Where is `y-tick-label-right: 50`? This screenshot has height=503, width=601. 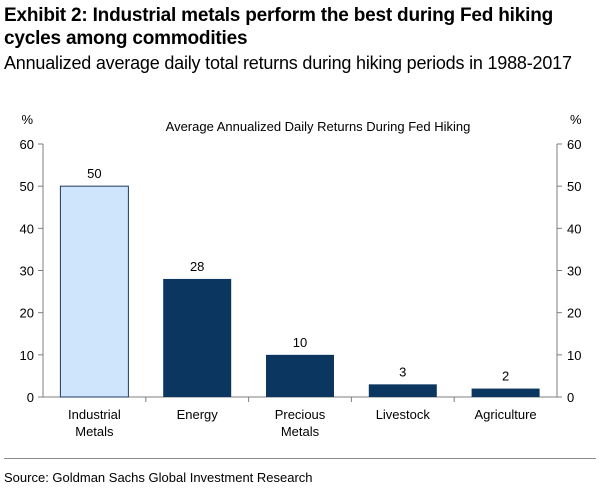 y-tick-label-right: 50 is located at coordinates (574, 186).